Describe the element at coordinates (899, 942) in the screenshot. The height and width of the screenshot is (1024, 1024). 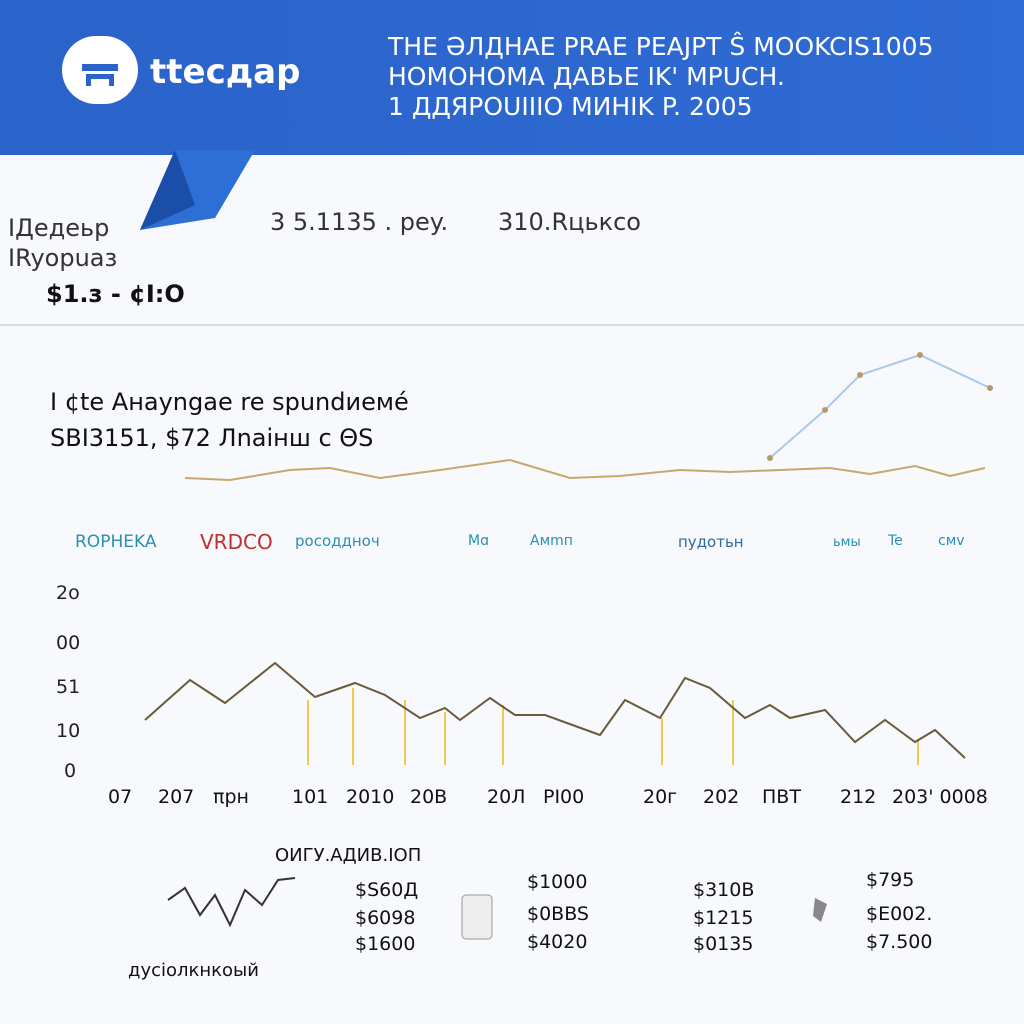
I see `amount: $7.500` at that location.